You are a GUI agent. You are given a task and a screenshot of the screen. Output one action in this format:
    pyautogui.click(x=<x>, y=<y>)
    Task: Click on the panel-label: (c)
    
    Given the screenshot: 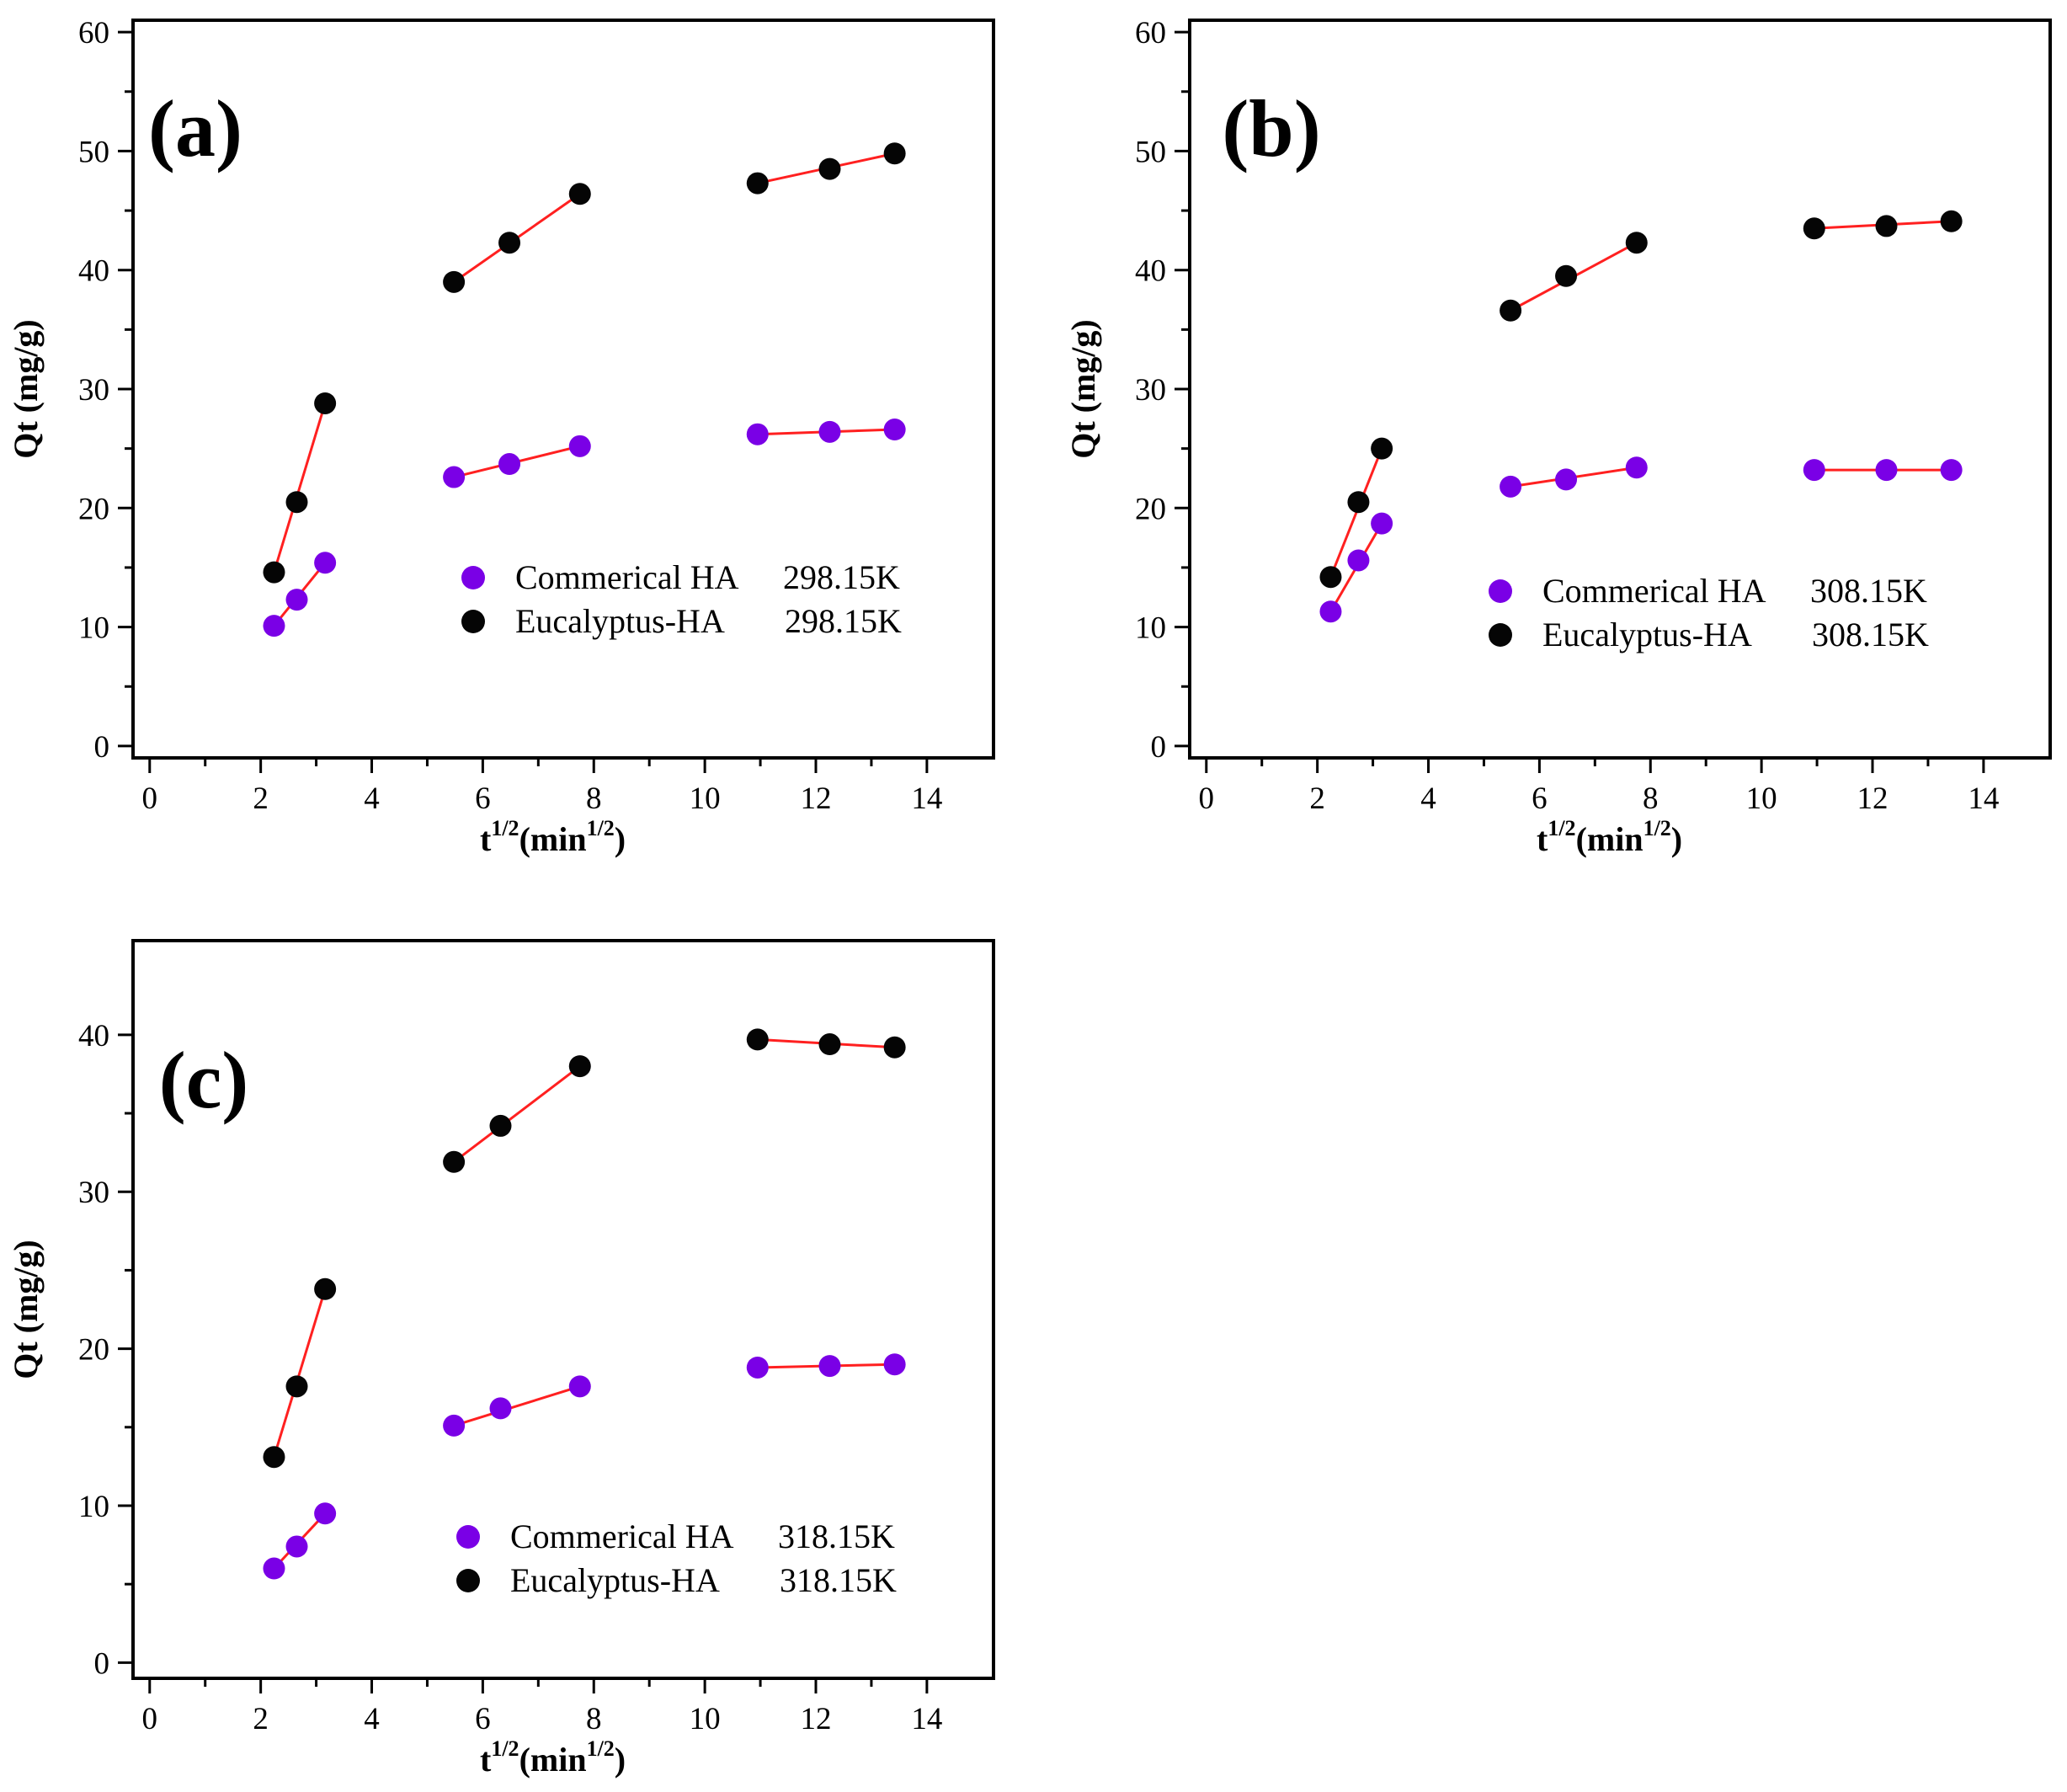 What is the action you would take?
    pyautogui.click(x=204, y=1080)
    